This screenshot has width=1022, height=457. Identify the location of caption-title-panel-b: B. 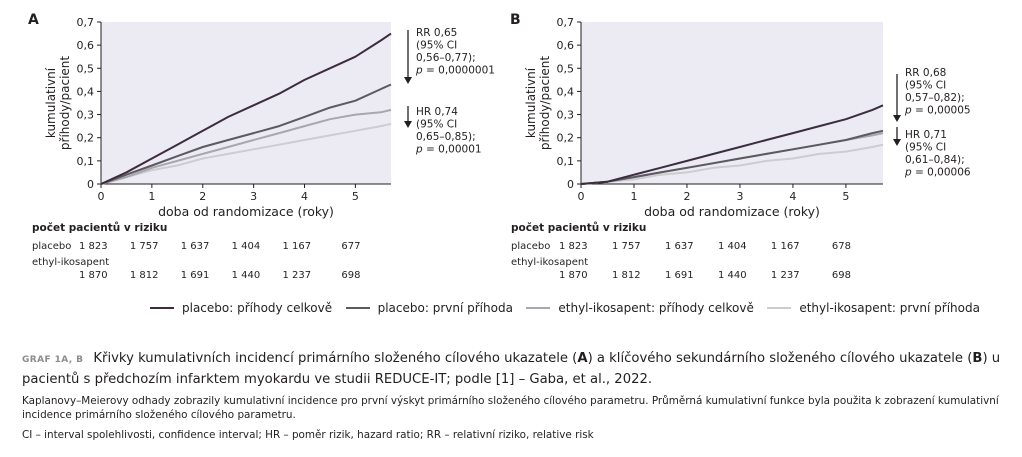
(977, 358).